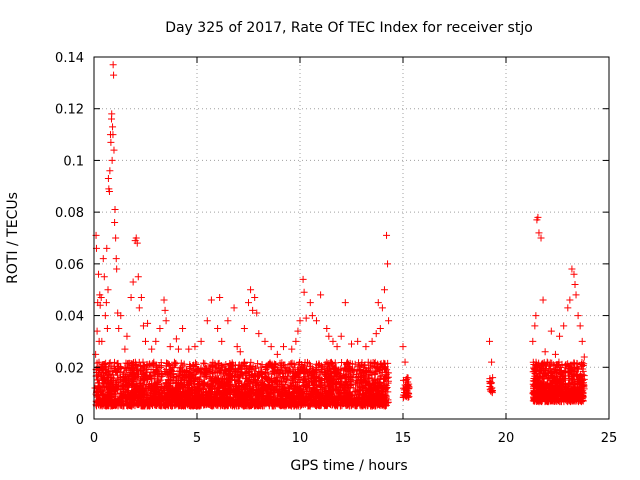 The height and width of the screenshot is (480, 640). What do you see at coordinates (609, 438) in the screenshot?
I see `x-tick-label: 25` at bounding box center [609, 438].